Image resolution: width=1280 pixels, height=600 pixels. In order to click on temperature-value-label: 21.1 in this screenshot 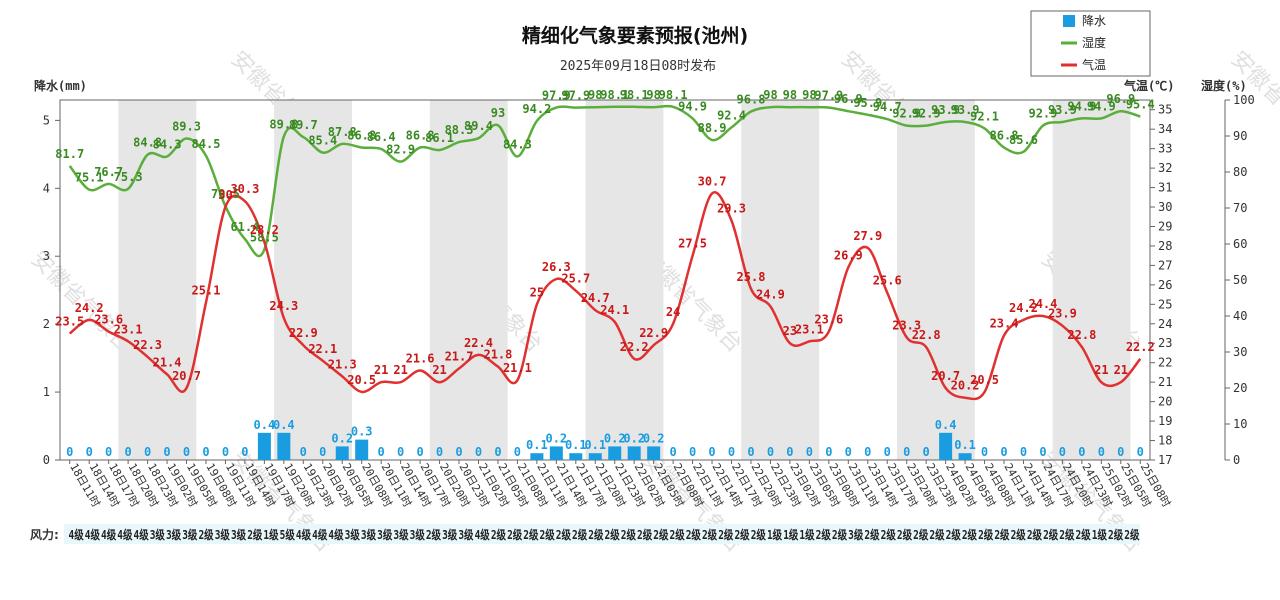, I will do `click(517, 368)`.